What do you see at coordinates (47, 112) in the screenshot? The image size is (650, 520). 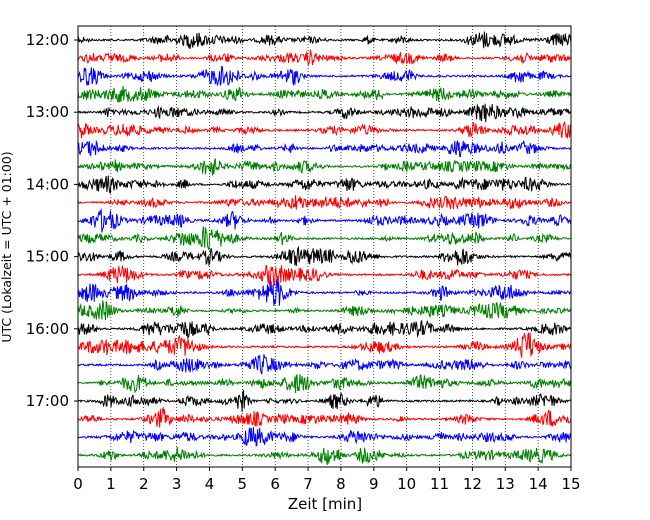 I see `y-tick-label: 13:00` at bounding box center [47, 112].